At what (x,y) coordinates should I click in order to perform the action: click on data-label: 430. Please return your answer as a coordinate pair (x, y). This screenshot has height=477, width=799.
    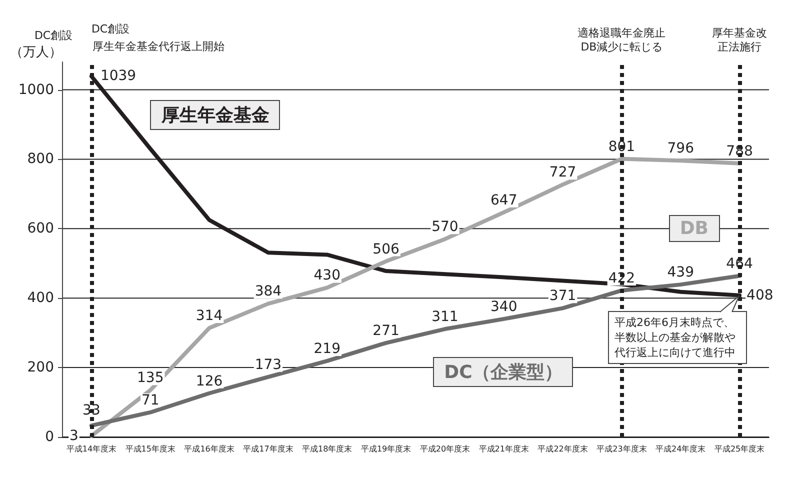
    Looking at the image, I should click on (327, 276).